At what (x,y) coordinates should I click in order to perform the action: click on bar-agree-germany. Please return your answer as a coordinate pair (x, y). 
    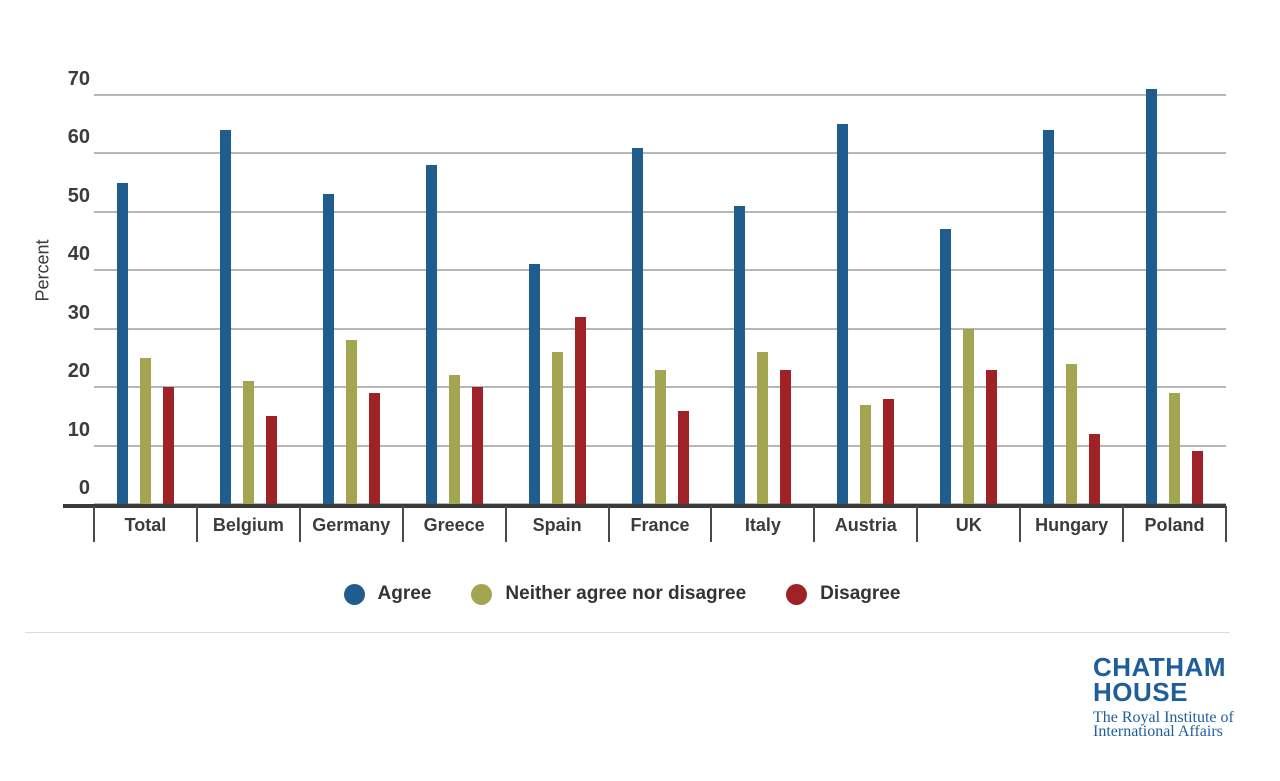
    Looking at the image, I should click on (328, 349).